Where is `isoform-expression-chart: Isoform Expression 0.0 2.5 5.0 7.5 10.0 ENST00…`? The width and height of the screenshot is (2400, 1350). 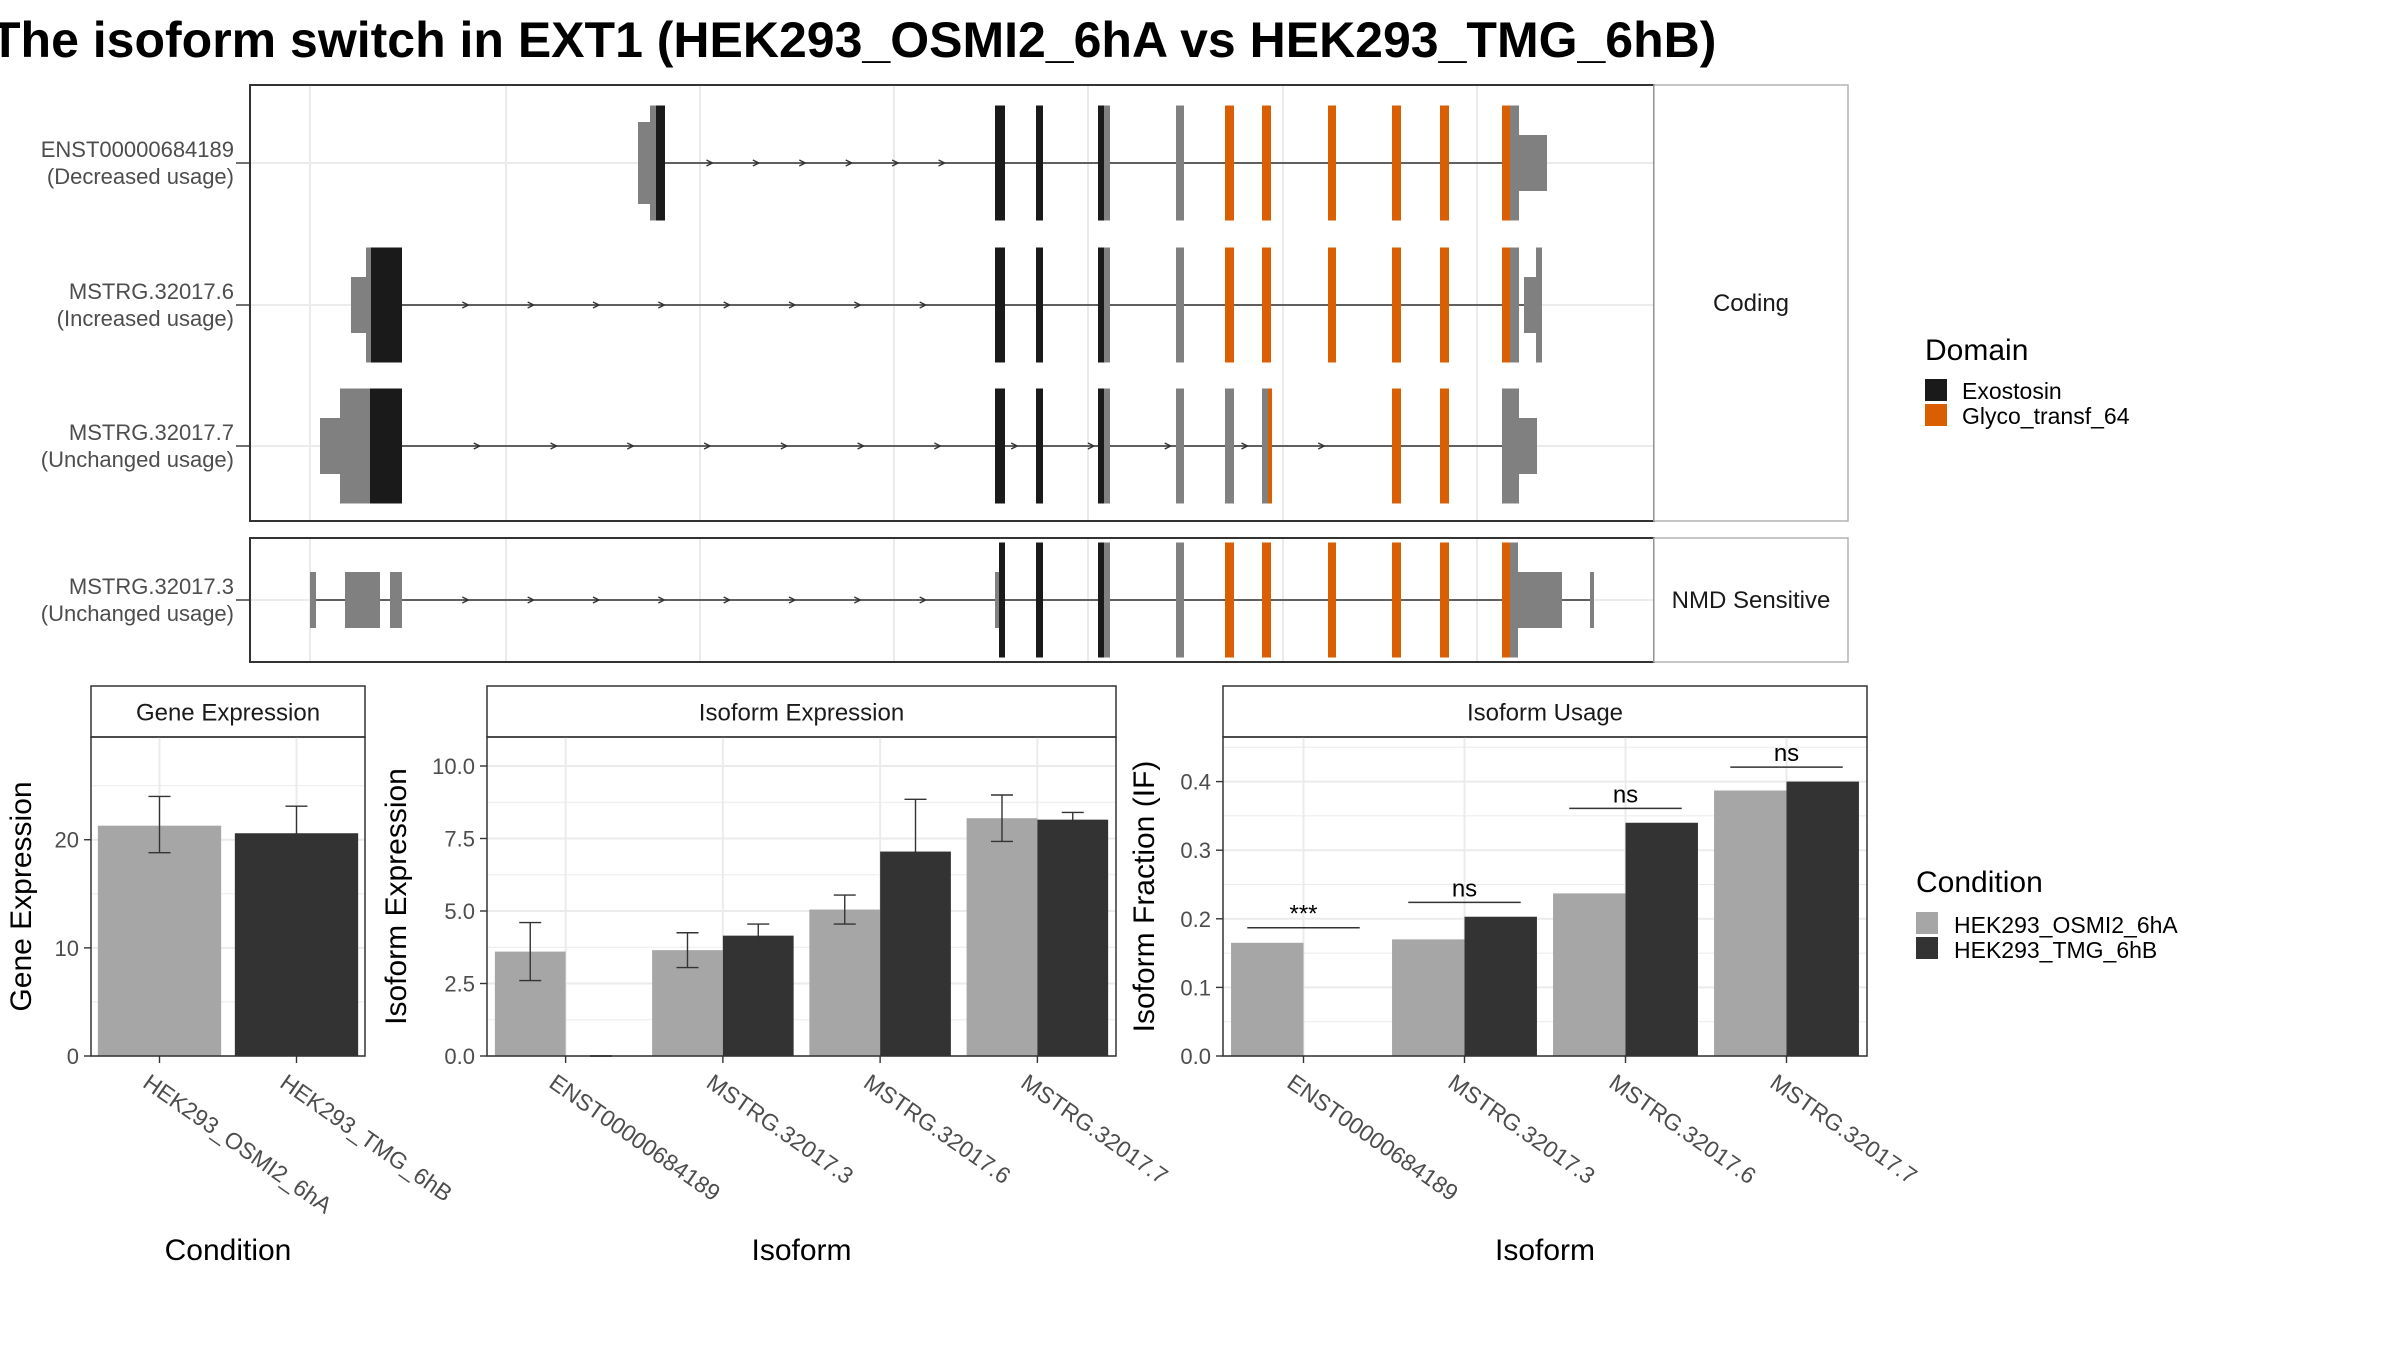 isoform-expression-chart: Isoform Expression 0.0 2.5 5.0 7.5 10.0 ENST00… is located at coordinates (776, 976).